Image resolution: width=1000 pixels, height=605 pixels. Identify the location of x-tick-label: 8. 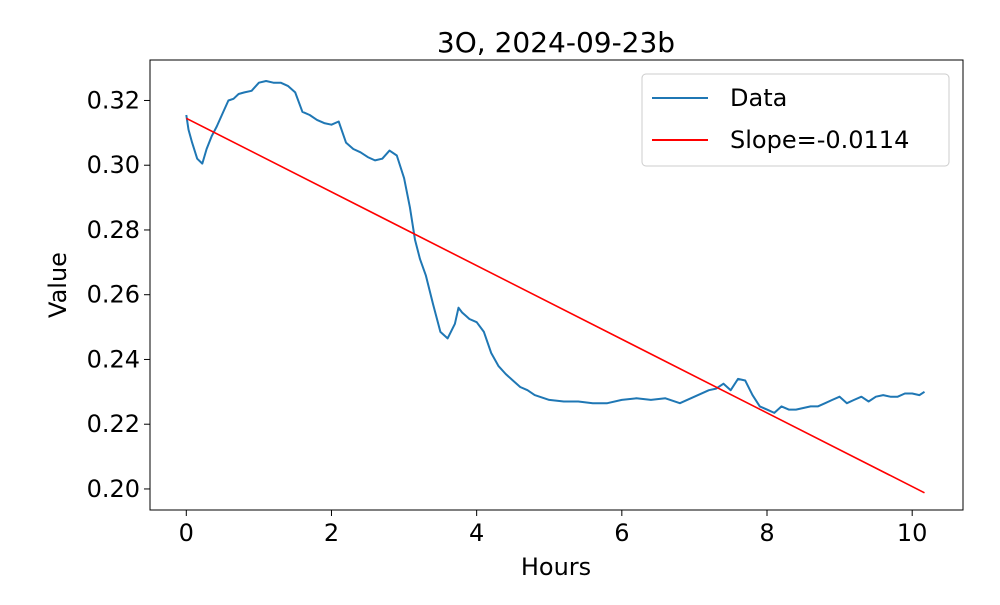
(766, 533).